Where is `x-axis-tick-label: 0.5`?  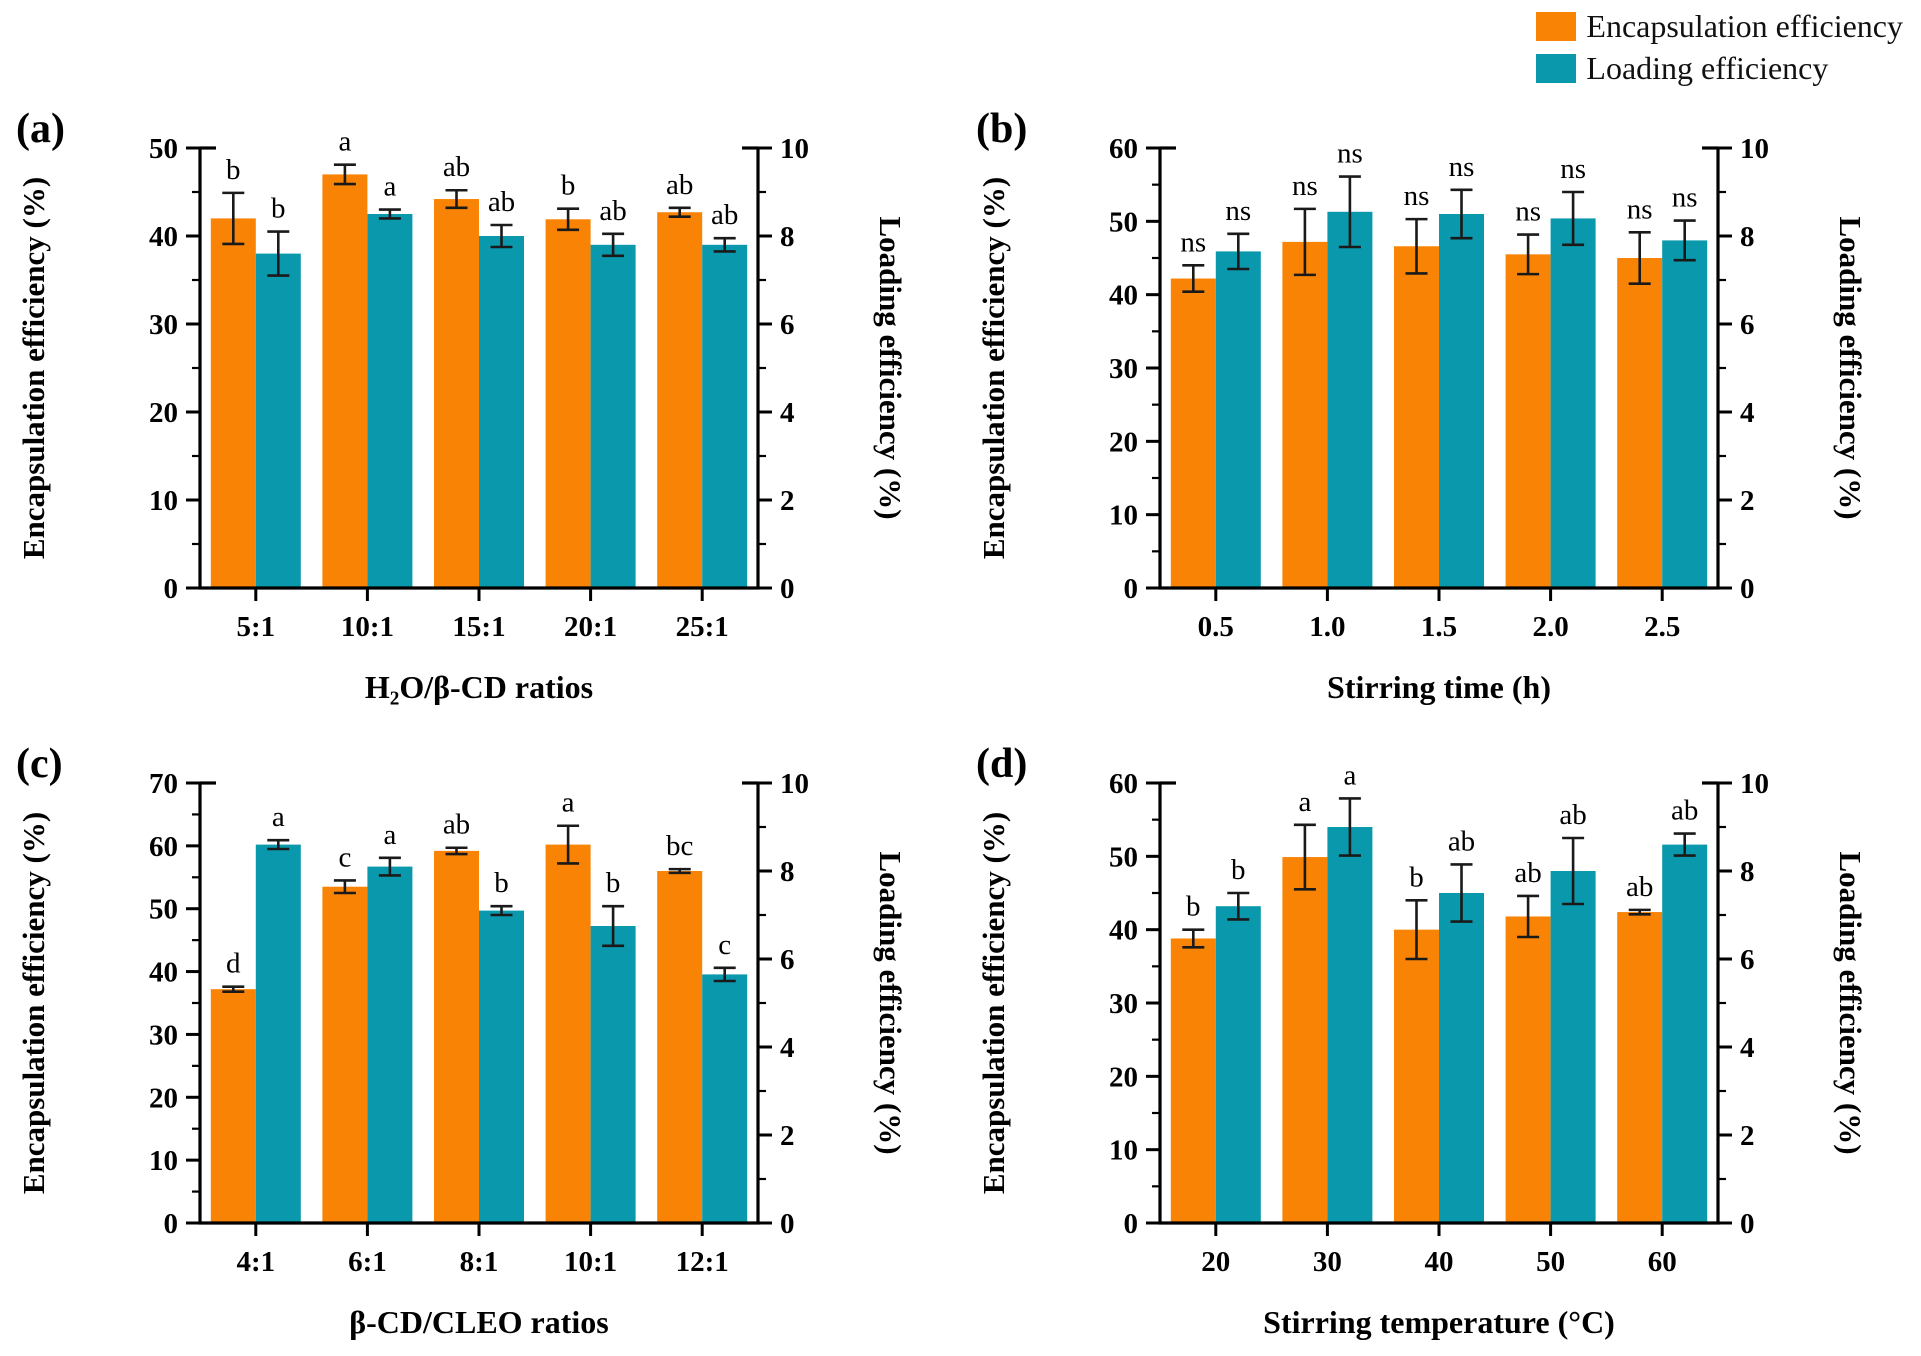
x-axis-tick-label: 0.5 is located at coordinates (1216, 627).